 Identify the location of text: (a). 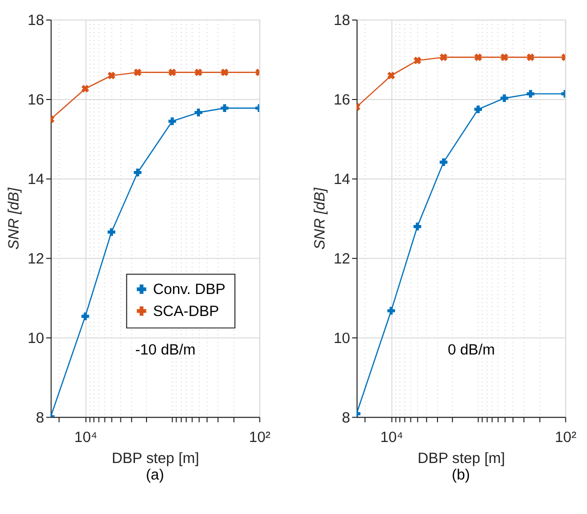
(155, 475).